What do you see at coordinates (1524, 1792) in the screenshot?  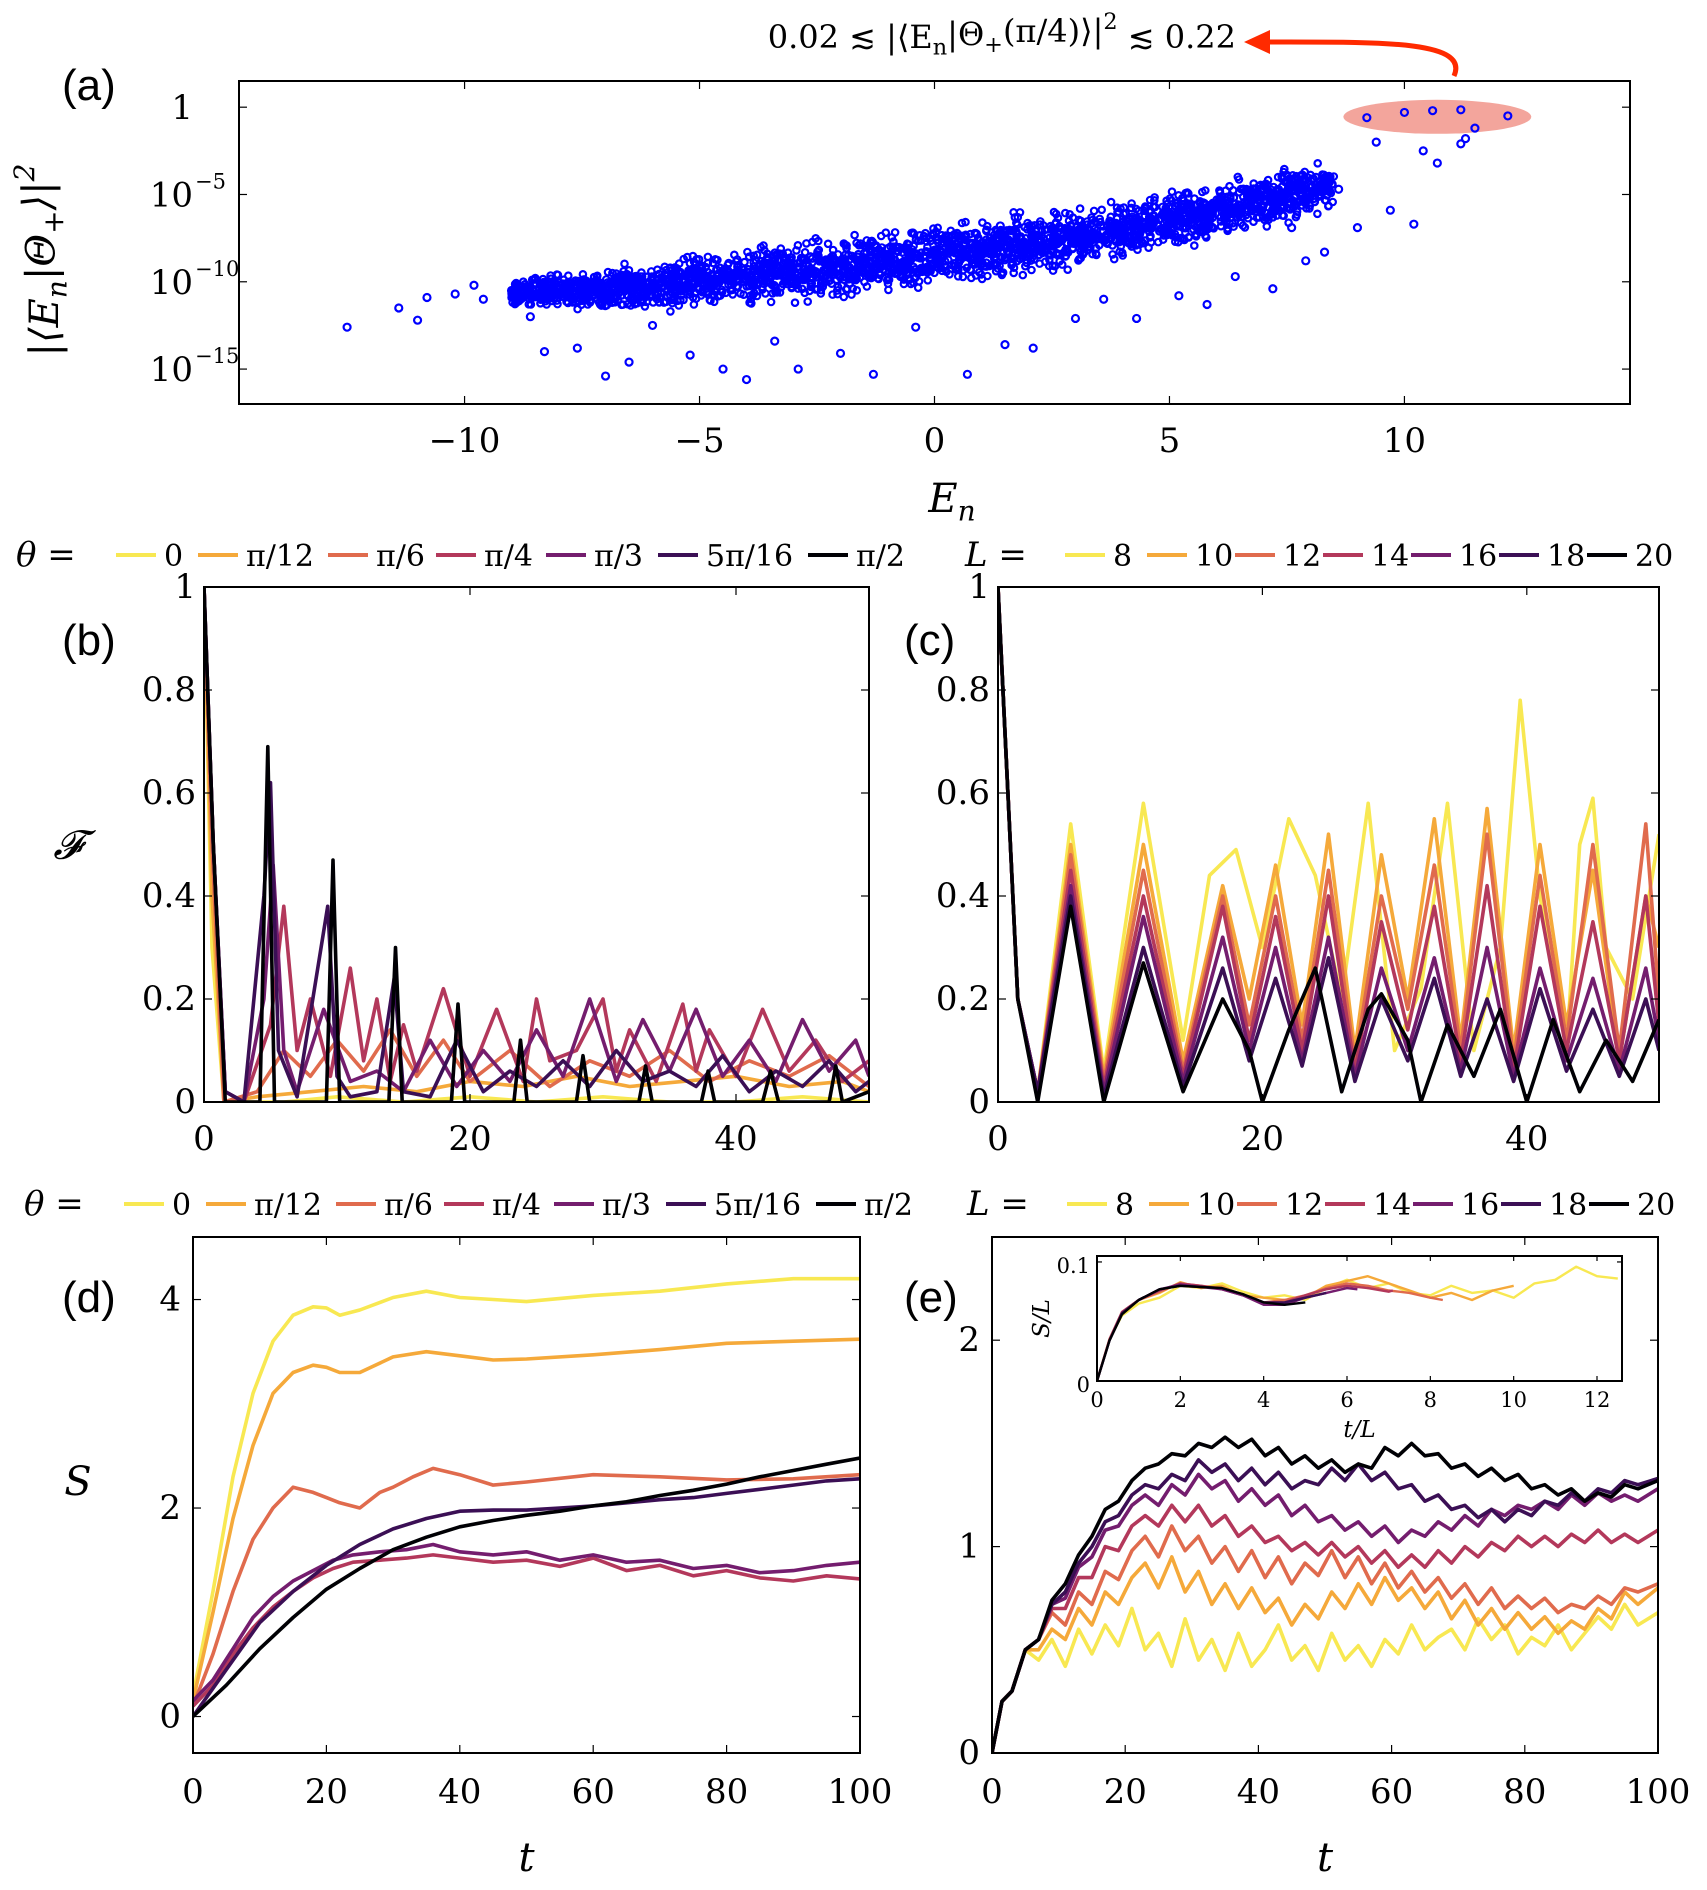 I see `e-xtick-label: 80` at bounding box center [1524, 1792].